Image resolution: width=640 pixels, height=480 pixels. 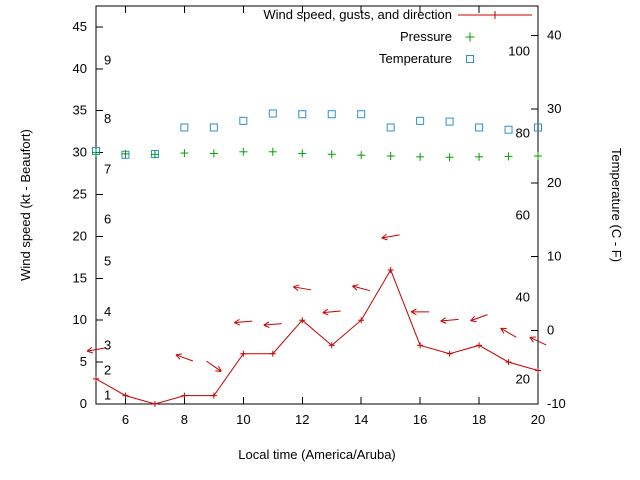 I want to click on svg-text:Wind speed, gusts, and directi: Wind speed, gusts, and direction, so click(x=357, y=14).